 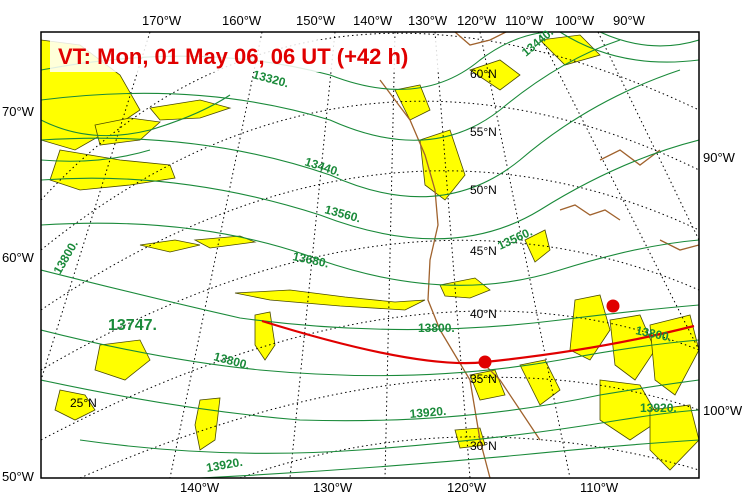 I want to click on lat-label: 30°N, so click(x=483, y=446).